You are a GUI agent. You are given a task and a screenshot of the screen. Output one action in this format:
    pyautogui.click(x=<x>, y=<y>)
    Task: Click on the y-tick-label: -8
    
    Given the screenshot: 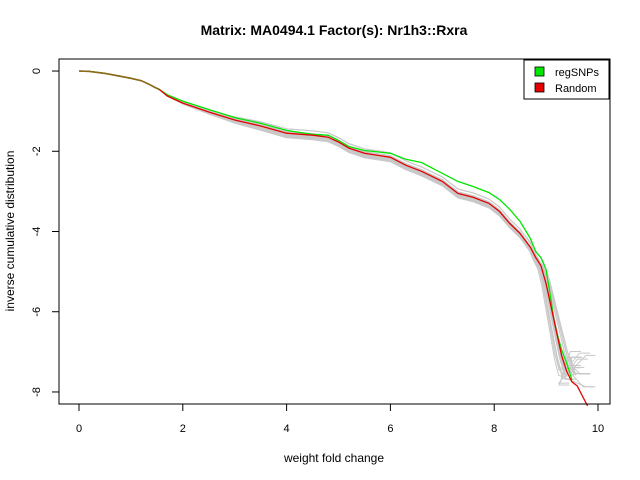 What is the action you would take?
    pyautogui.click(x=37, y=392)
    